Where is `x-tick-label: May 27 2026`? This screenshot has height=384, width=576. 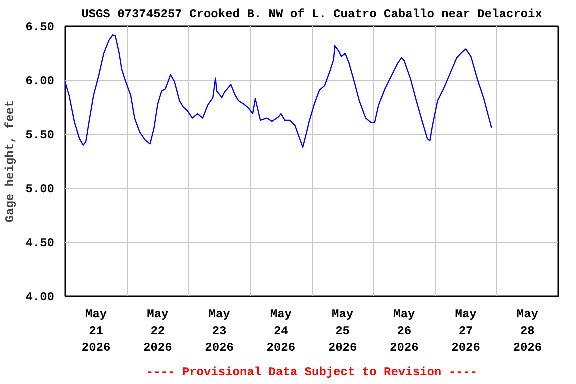
x-tick-label: May 27 2026 is located at coordinates (466, 332).